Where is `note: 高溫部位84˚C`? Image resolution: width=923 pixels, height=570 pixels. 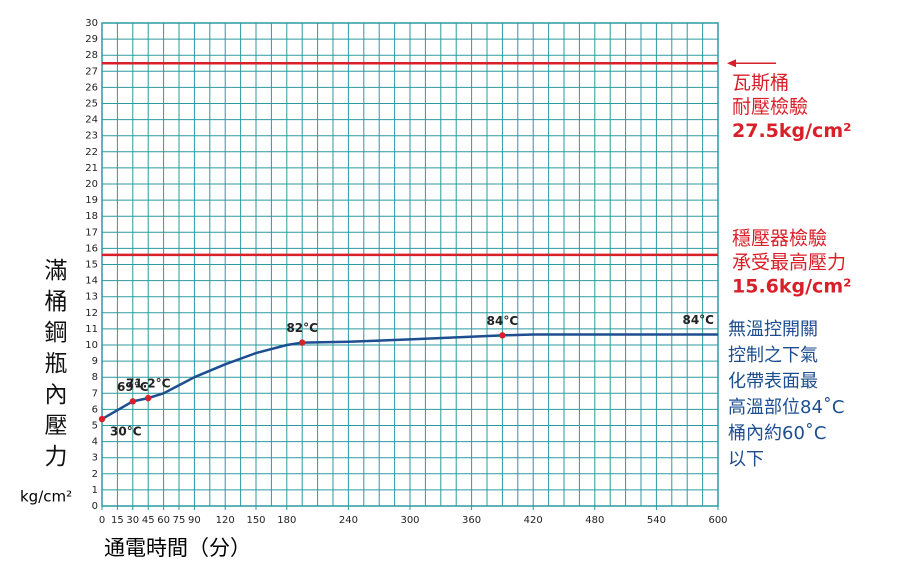 note: 高溫部位84˚C is located at coordinates (786, 407).